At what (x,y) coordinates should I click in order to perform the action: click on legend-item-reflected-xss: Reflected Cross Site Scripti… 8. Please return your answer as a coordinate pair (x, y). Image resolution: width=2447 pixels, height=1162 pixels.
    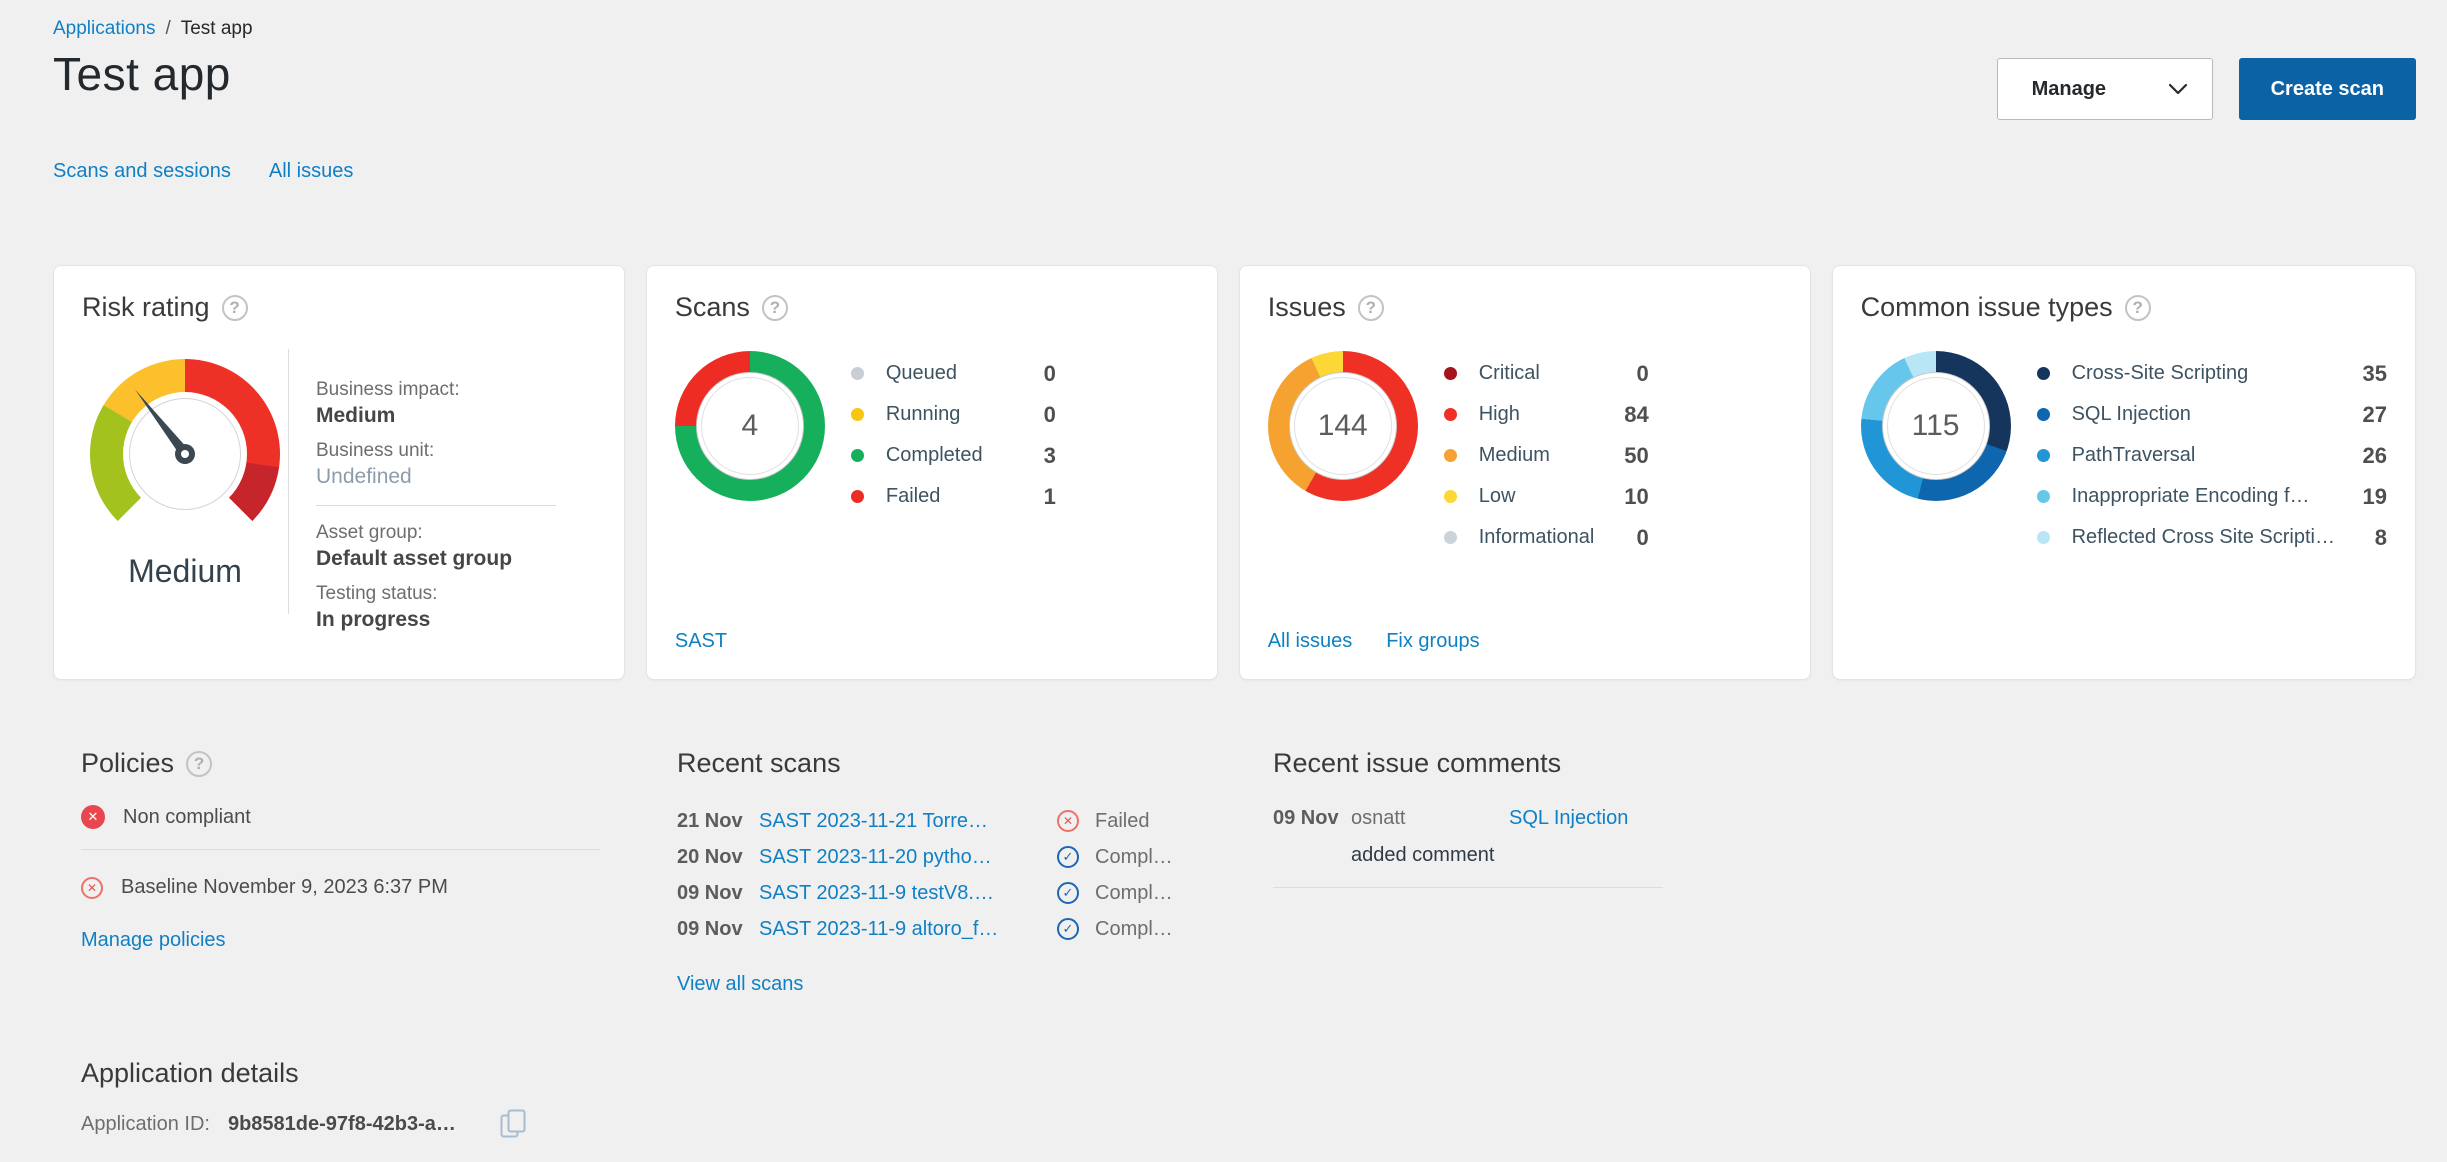
    Looking at the image, I should click on (2211, 537).